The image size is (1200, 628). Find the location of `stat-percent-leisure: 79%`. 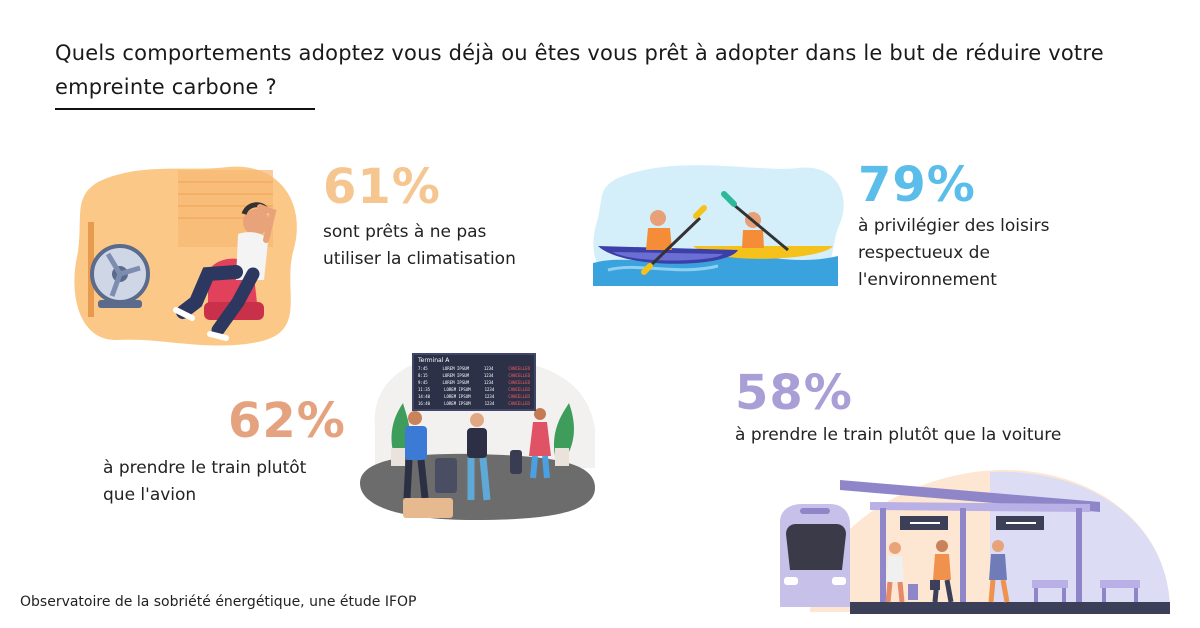

stat-percent-leisure: 79% is located at coordinates (917, 185).